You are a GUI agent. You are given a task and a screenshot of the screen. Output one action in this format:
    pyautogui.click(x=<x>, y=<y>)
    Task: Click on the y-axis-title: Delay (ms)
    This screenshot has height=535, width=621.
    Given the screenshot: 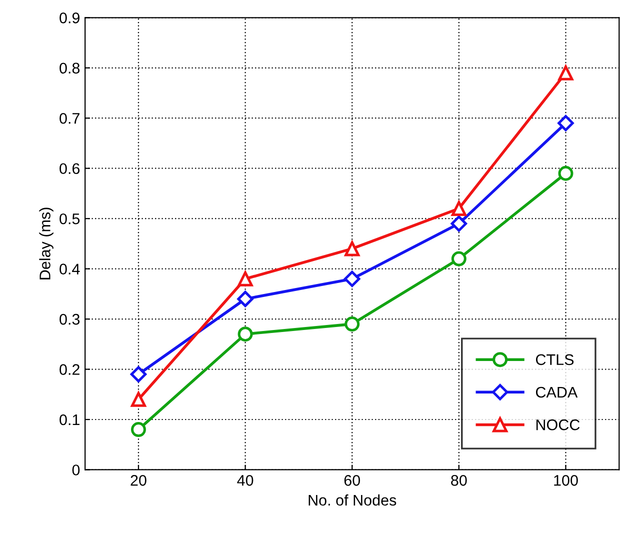 What is the action you would take?
    pyautogui.click(x=46, y=244)
    